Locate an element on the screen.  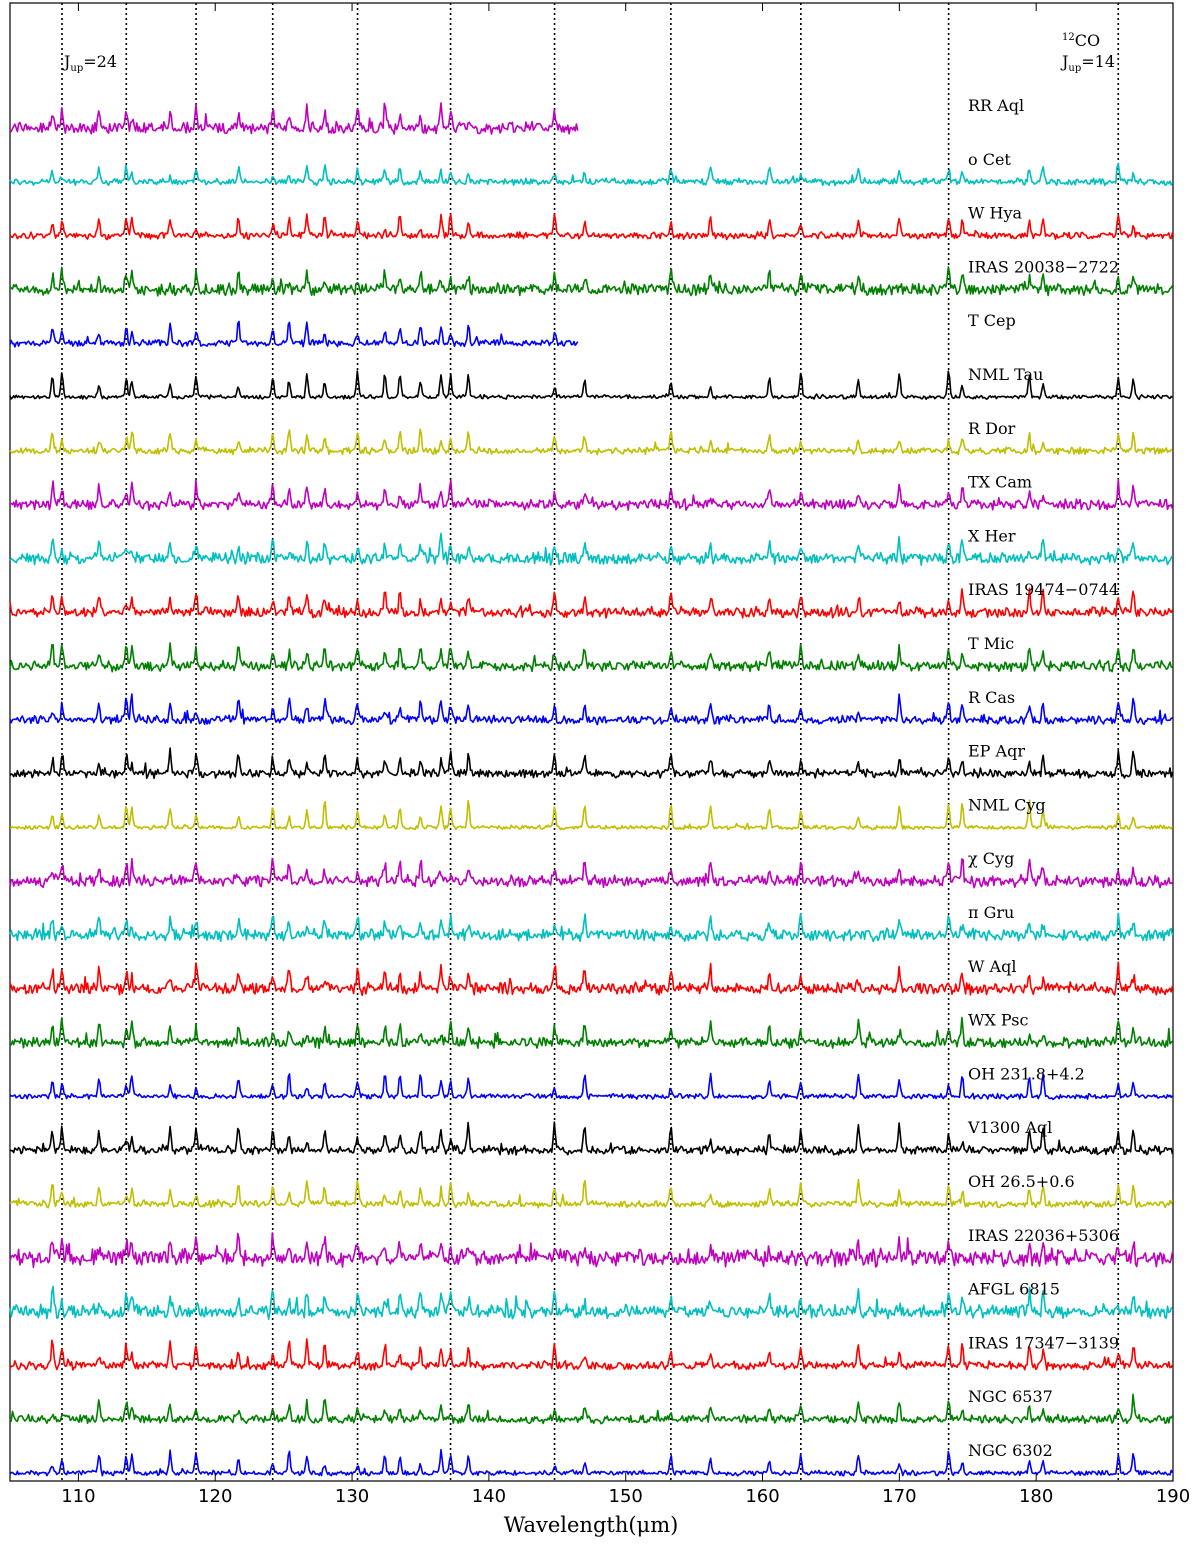
star-label: π Gru is located at coordinates (991, 912).